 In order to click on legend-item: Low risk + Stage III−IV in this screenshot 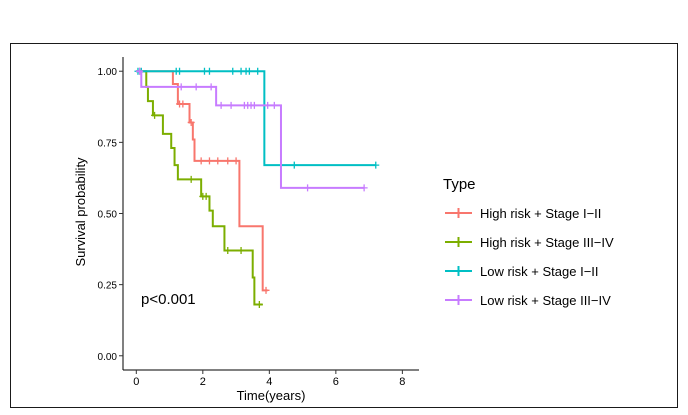, I will do `click(528, 300)`.